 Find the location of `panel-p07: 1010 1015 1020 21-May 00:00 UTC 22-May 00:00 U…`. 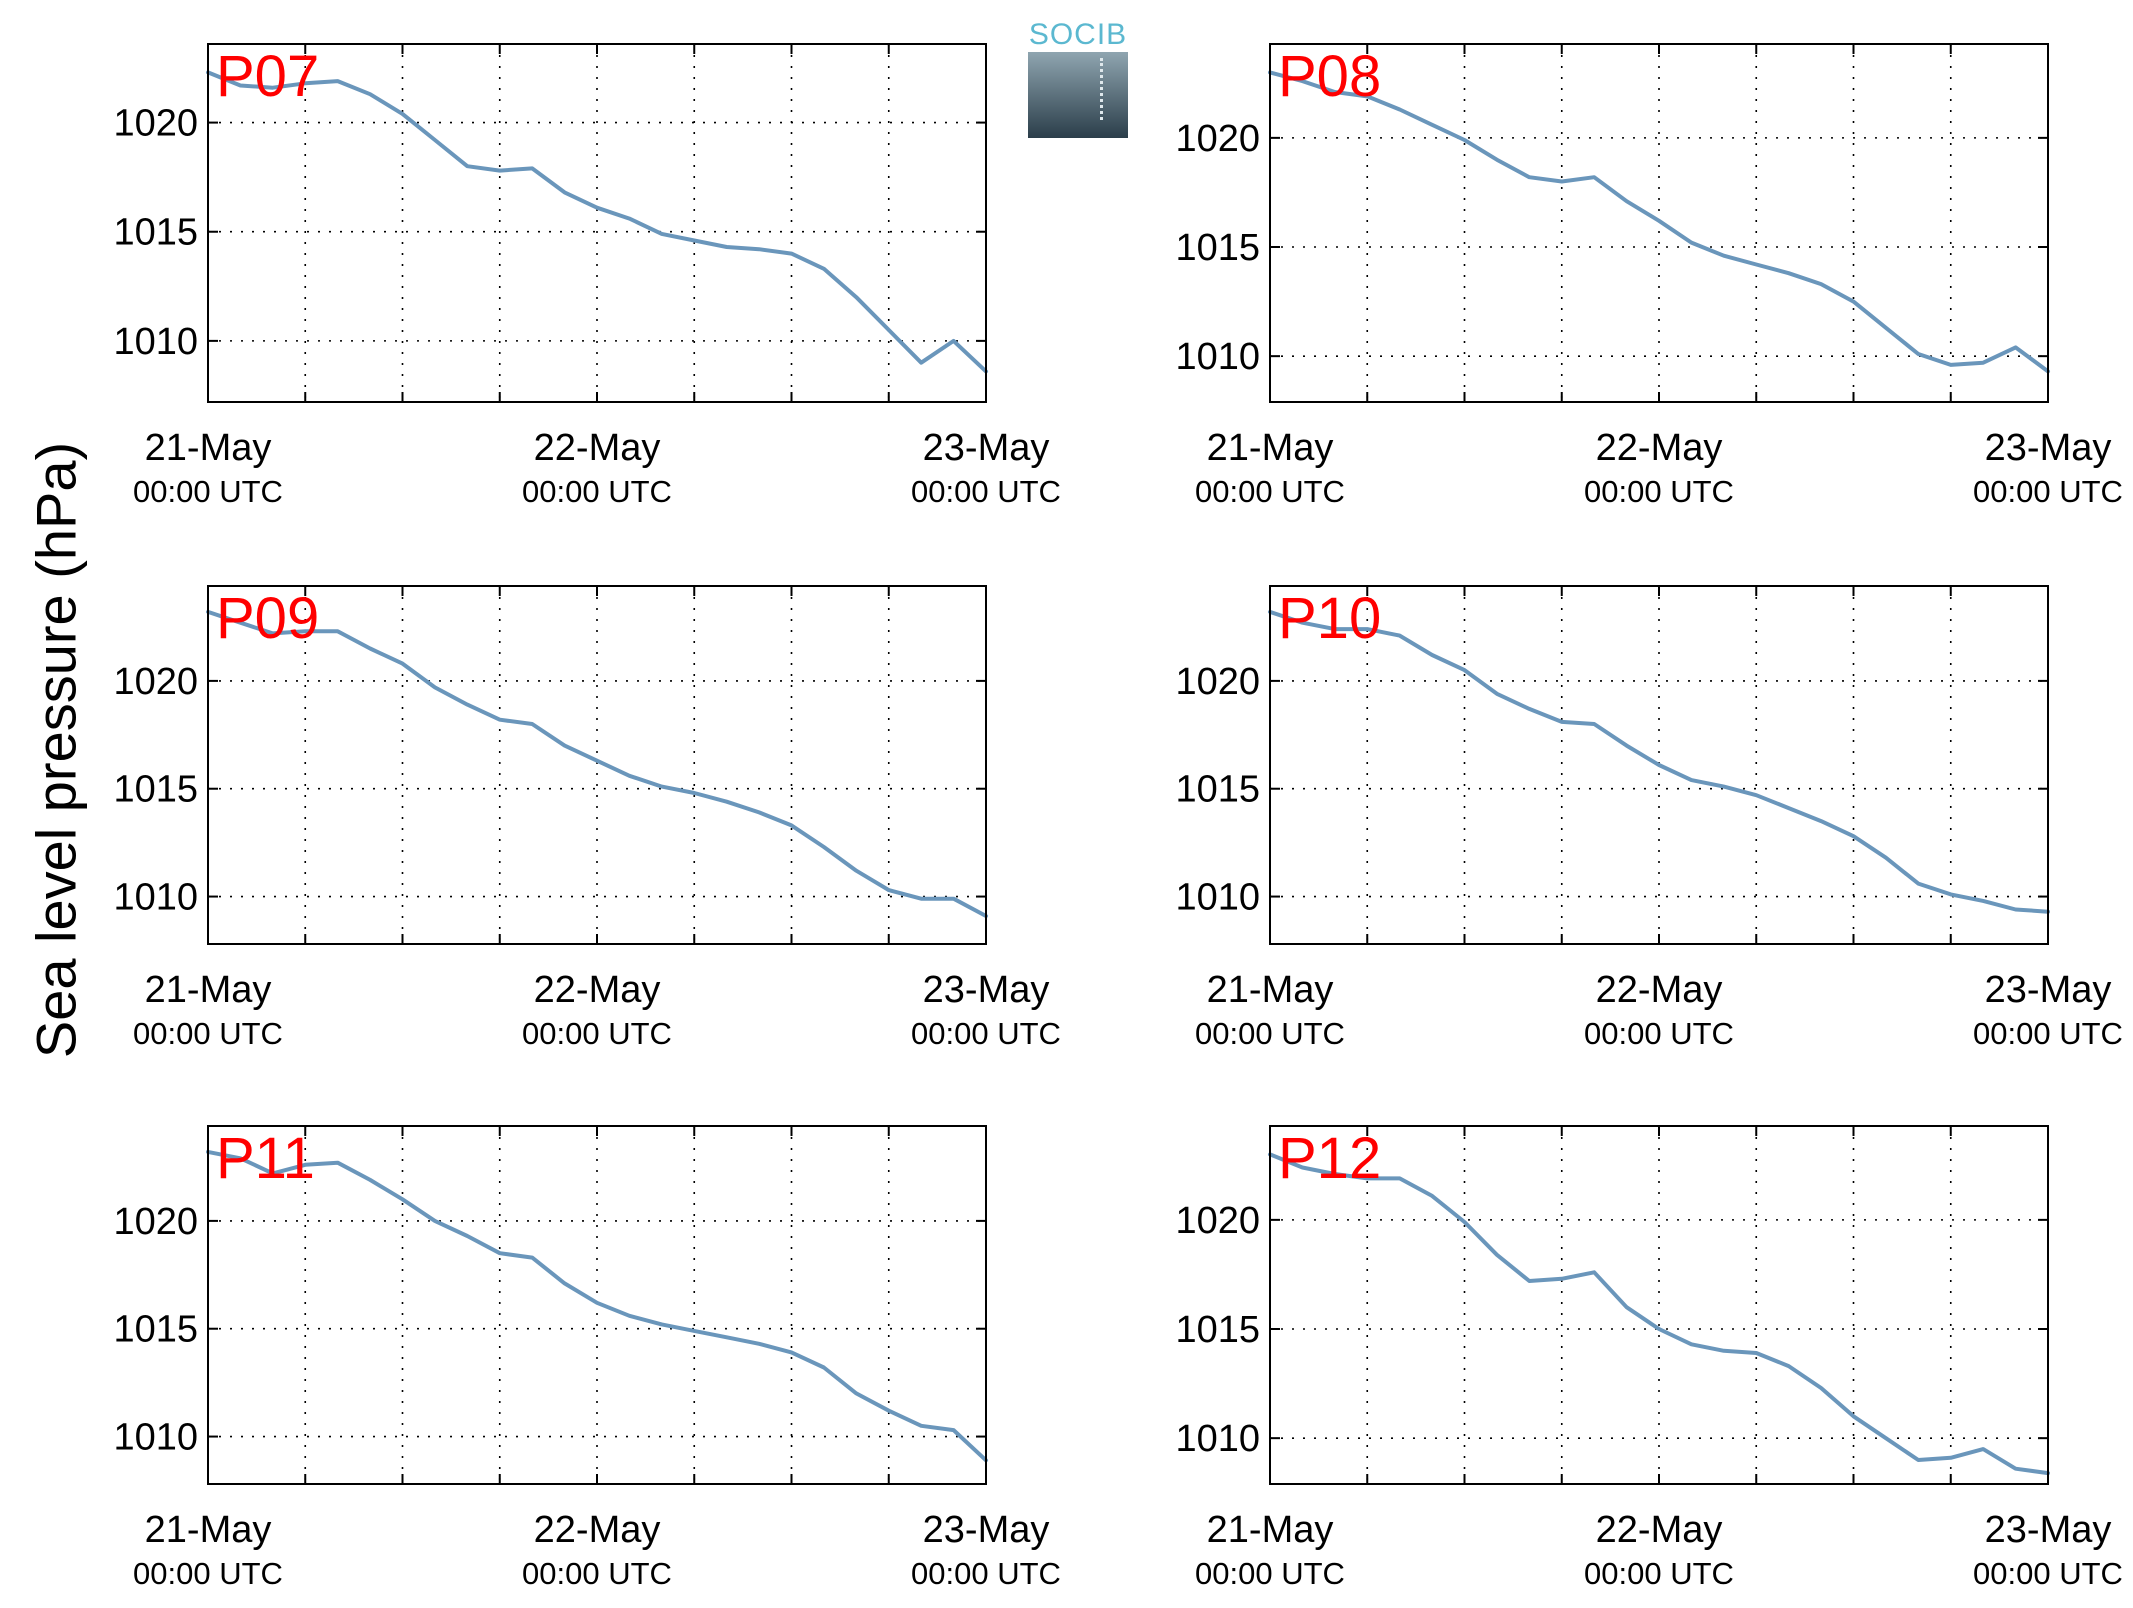

panel-p07: 1010 1015 1020 21-May 00:00 UTC 22-May 00:00 U… is located at coordinates (587, 276).